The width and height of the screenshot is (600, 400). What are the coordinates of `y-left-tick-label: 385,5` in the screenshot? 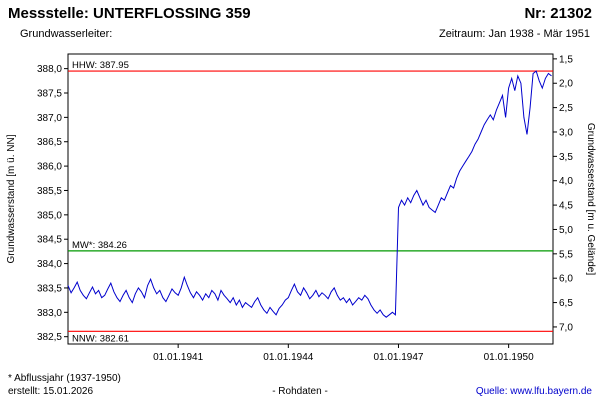 It's located at (49, 191).